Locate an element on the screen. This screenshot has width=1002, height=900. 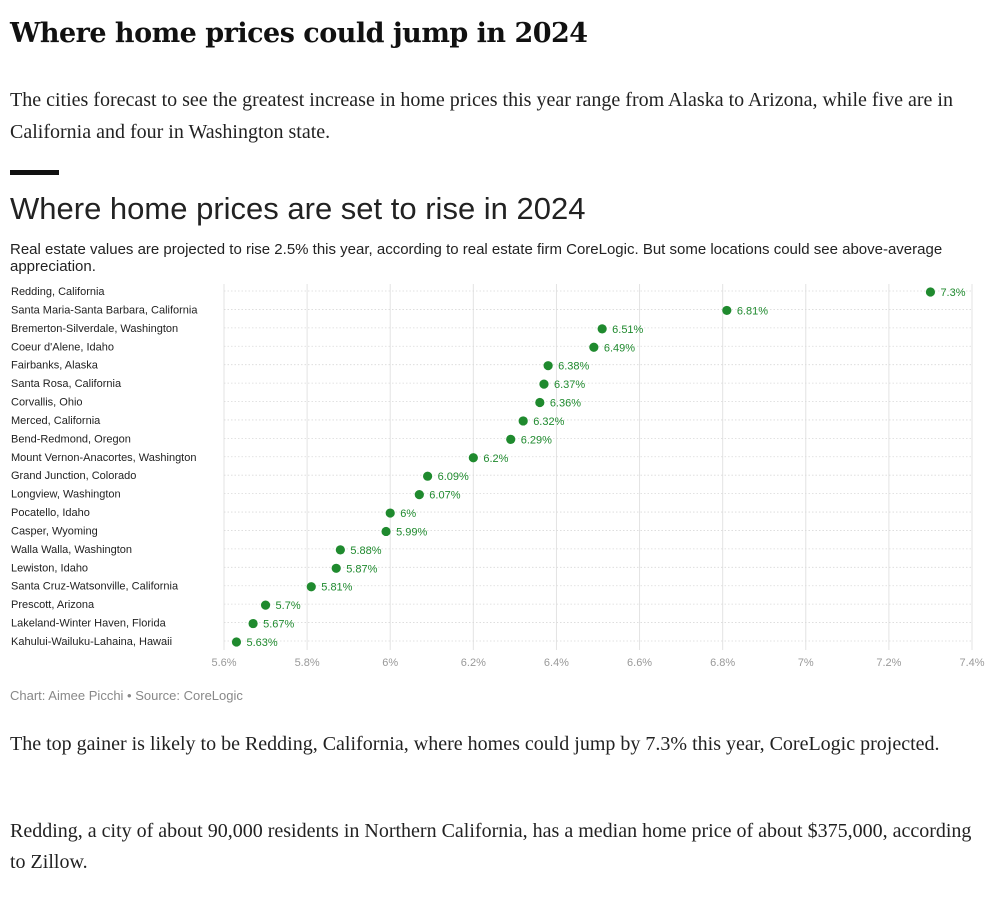
x-tick-label: 6.8% is located at coordinates (722, 663).